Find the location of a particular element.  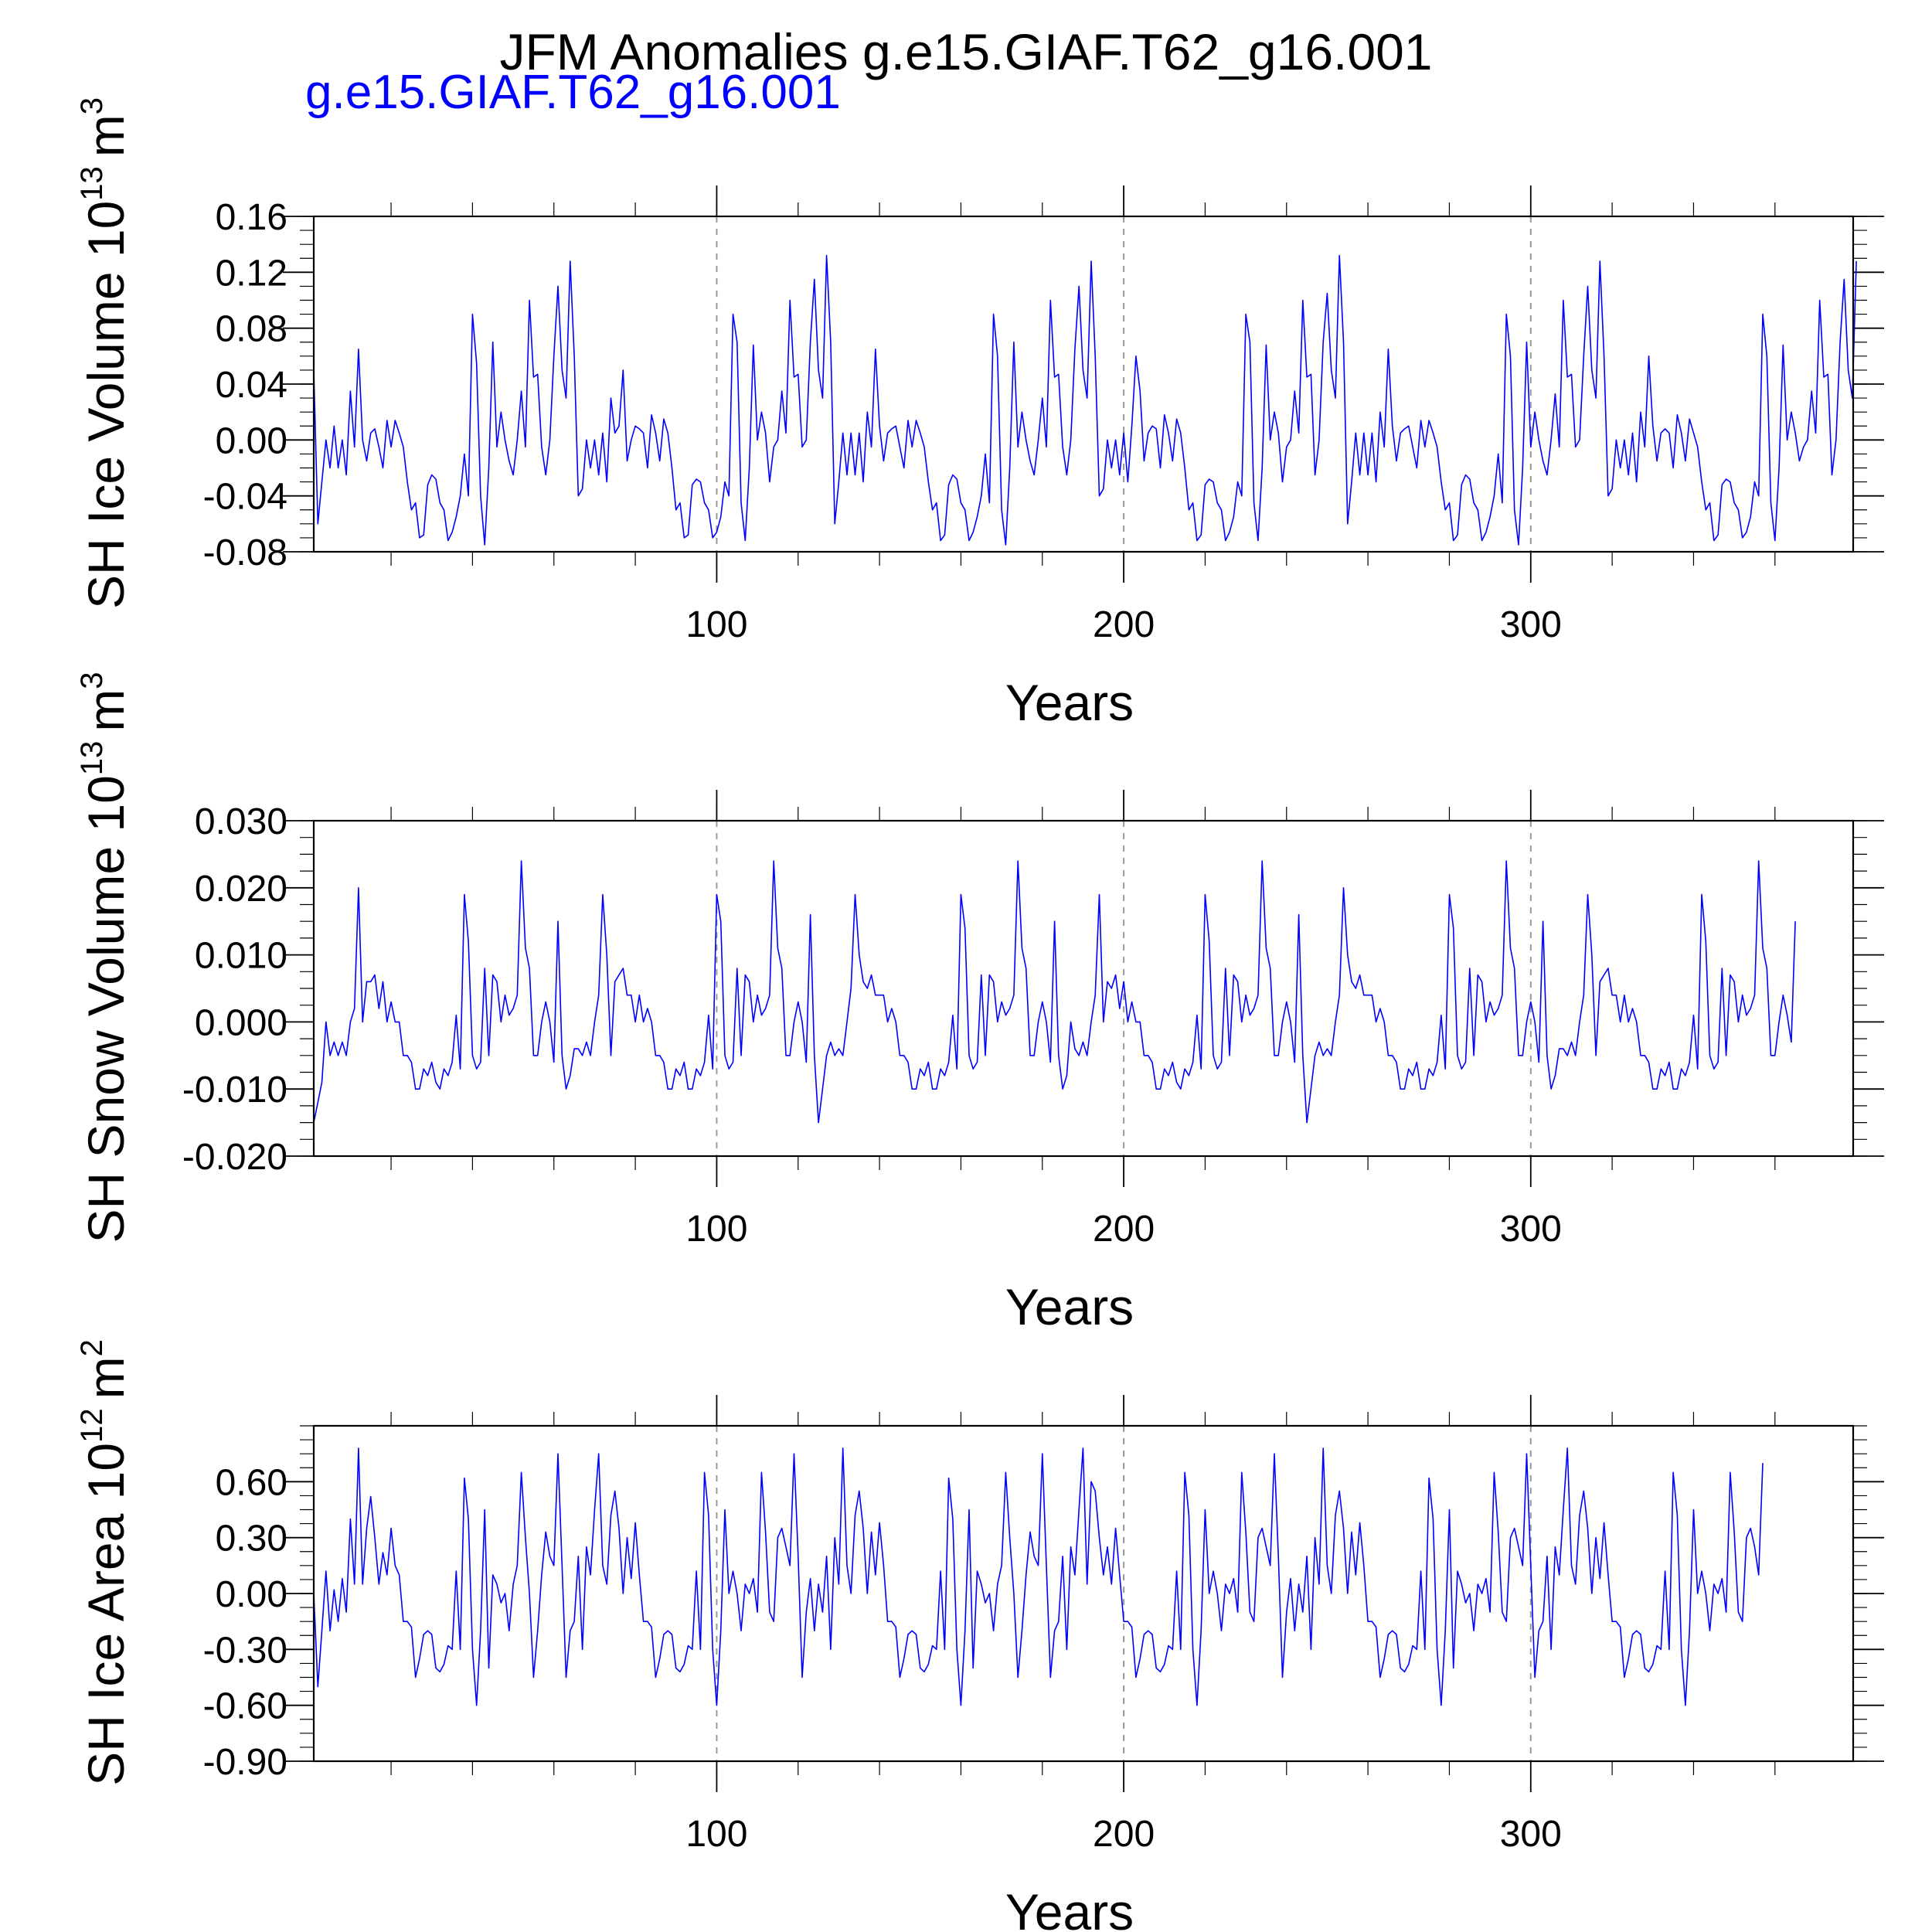

y-tick-label: 0.12 is located at coordinates (252, 273).